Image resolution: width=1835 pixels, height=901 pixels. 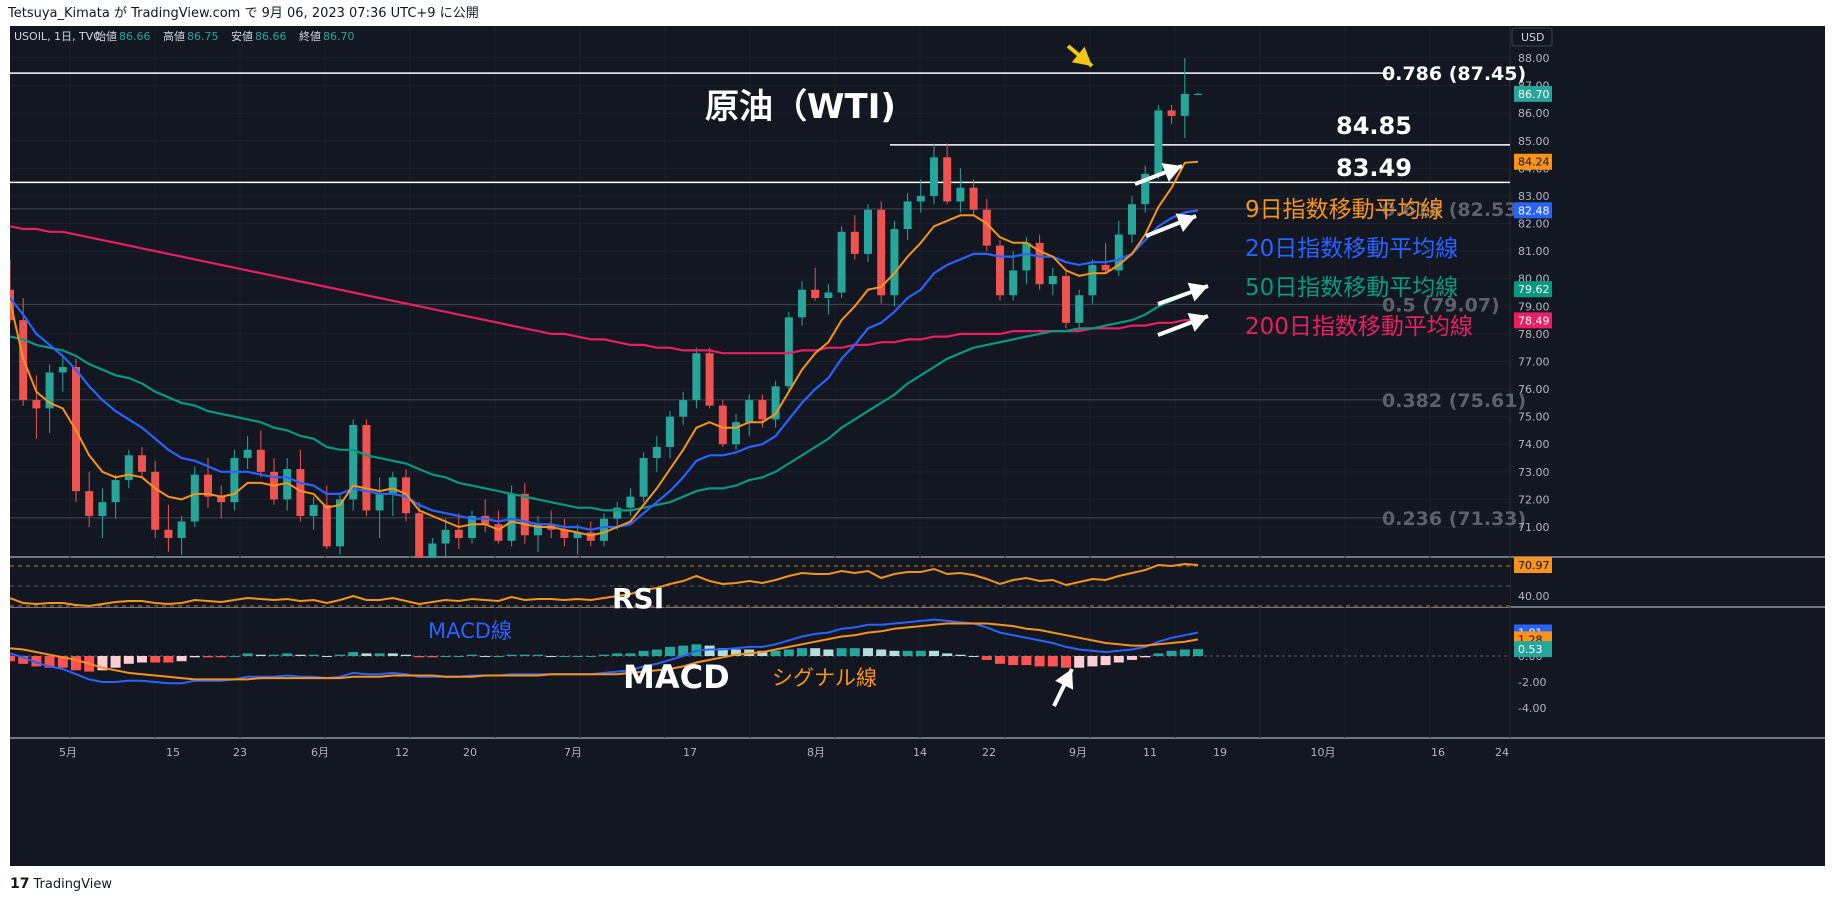 What do you see at coordinates (1532, 37) in the screenshot?
I see `currency-button` at bounding box center [1532, 37].